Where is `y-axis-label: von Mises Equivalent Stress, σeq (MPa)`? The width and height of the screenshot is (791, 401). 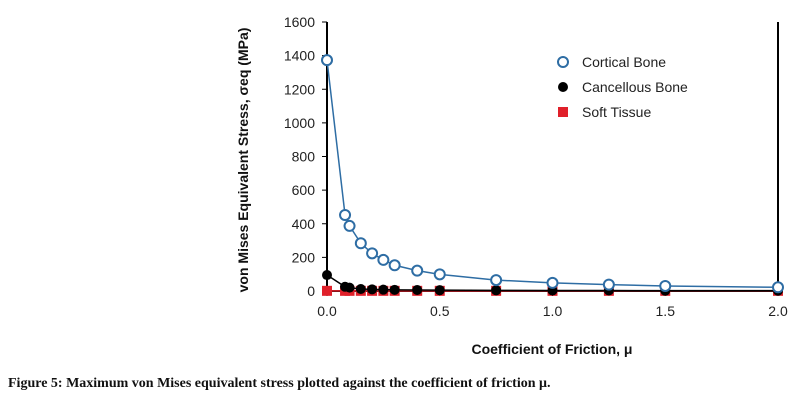
y-axis-label: von Mises Equivalent Stress, σeq (MPa) is located at coordinates (243, 160).